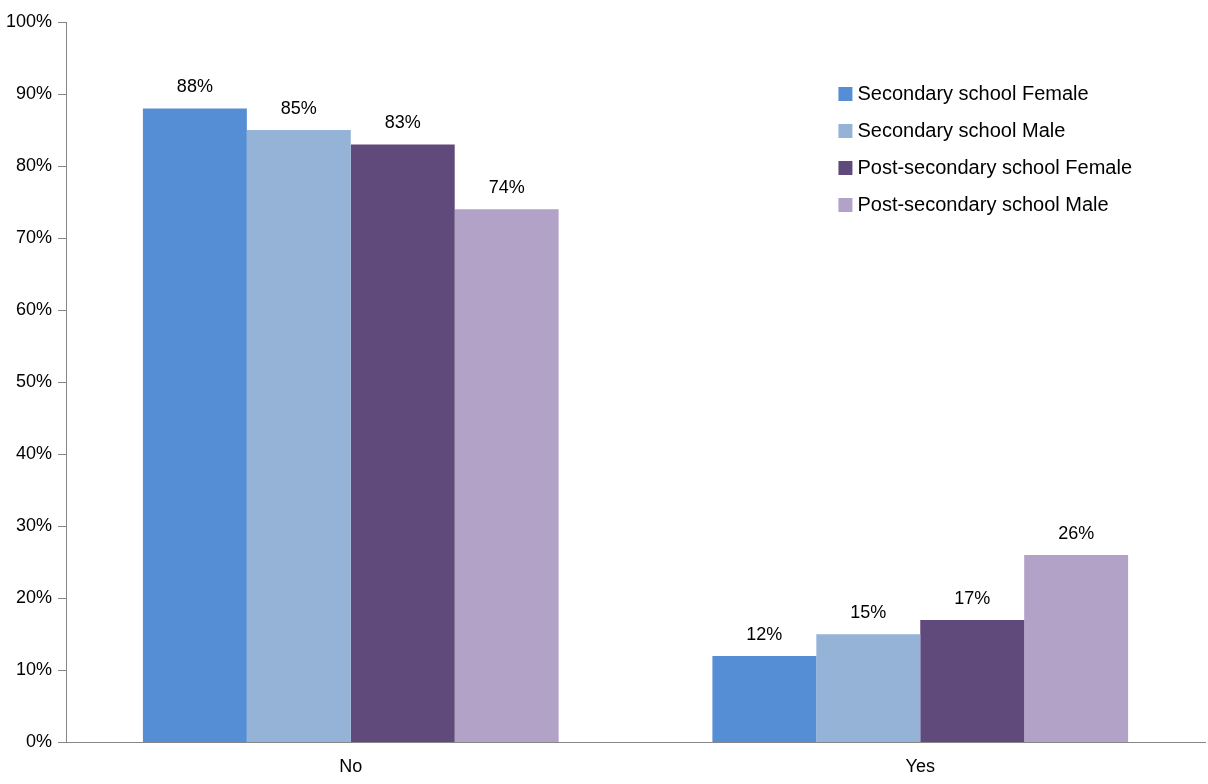 This screenshot has height=784, width=1208. I want to click on y-tick-label: 40%, so click(34, 453).